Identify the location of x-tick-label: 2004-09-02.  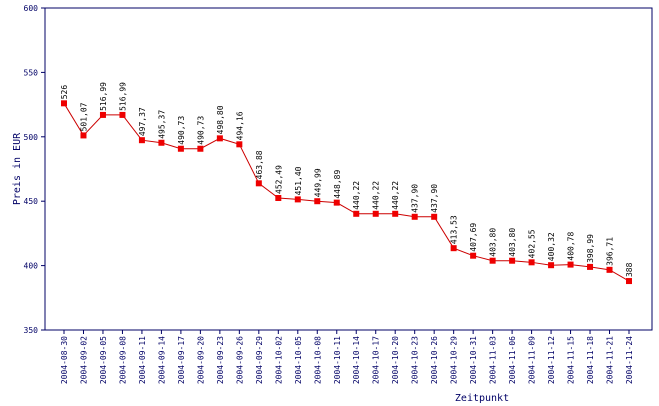
(83, 360).